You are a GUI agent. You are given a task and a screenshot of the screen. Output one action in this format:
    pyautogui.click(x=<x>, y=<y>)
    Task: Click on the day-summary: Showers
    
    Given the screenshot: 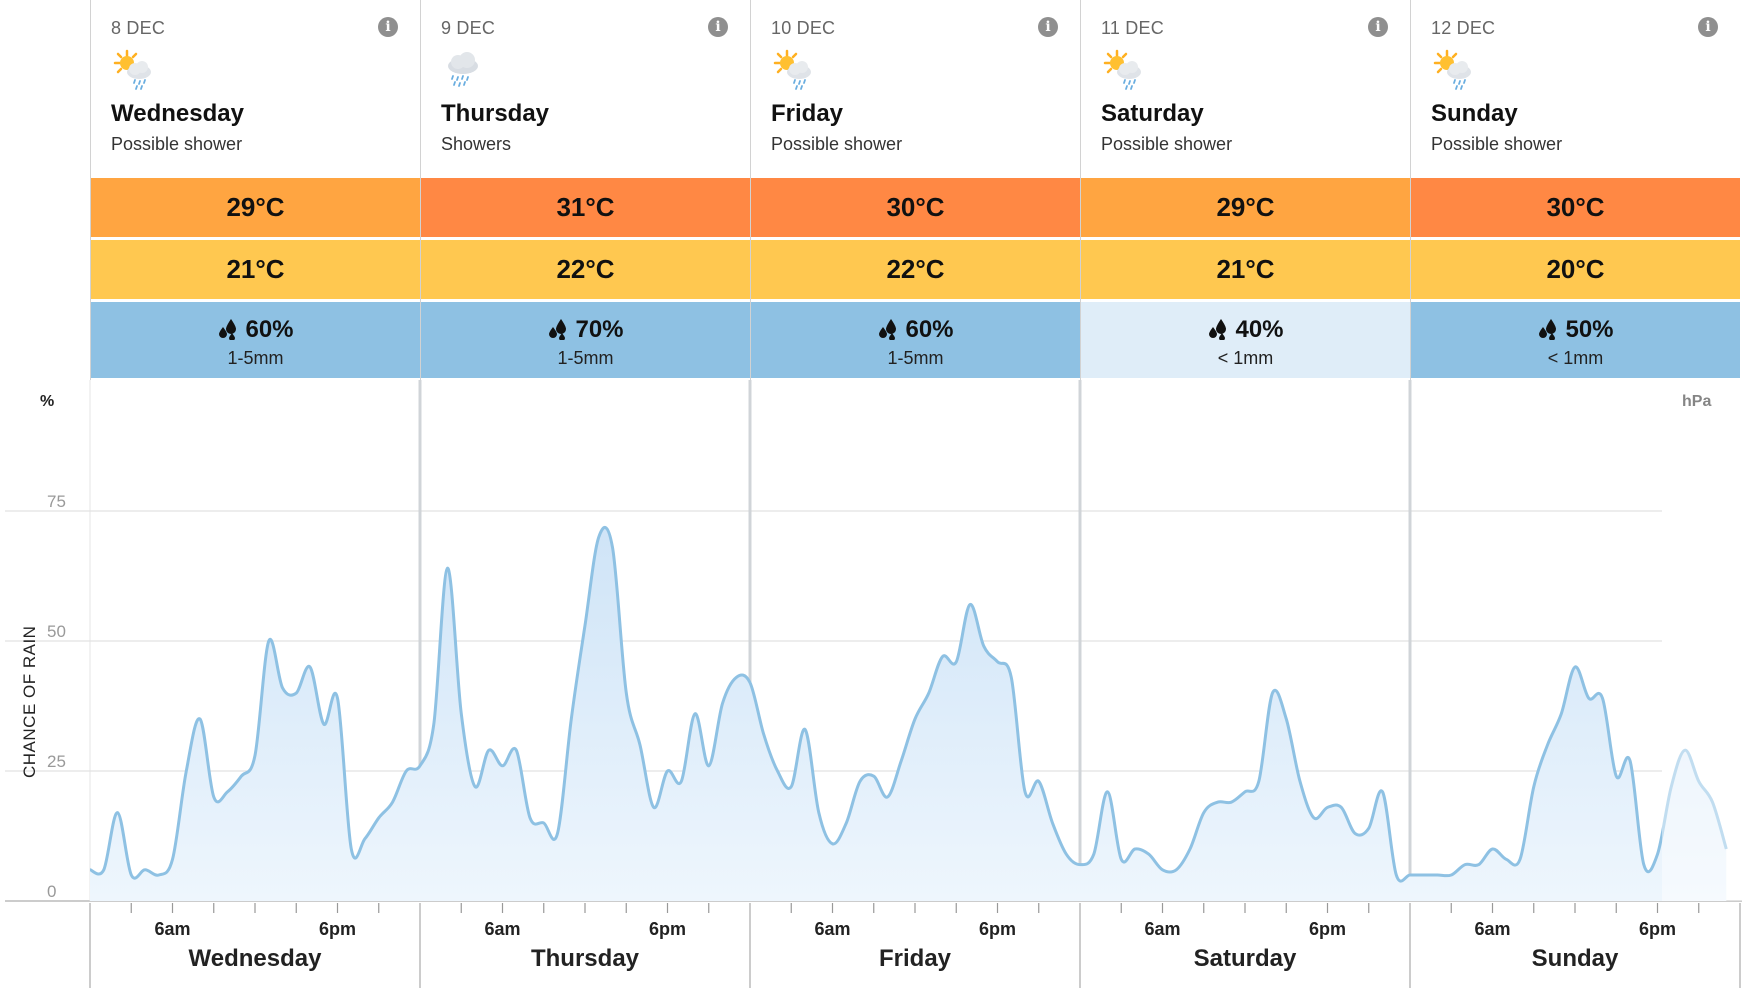 What is the action you would take?
    pyautogui.click(x=476, y=144)
    